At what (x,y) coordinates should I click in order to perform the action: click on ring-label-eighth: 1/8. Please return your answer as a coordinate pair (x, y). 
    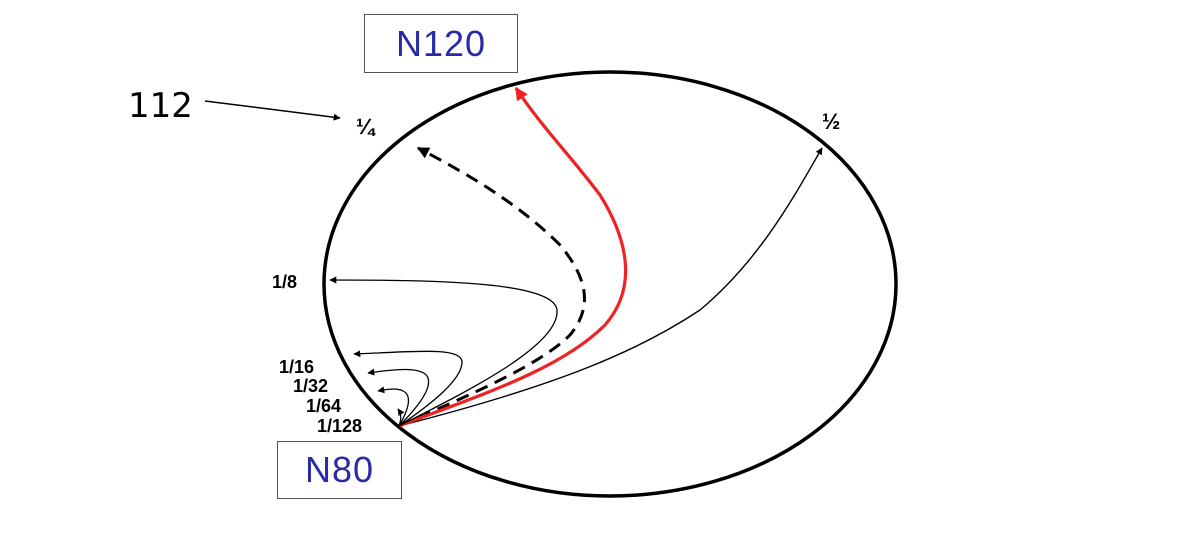
    Looking at the image, I should click on (284, 282).